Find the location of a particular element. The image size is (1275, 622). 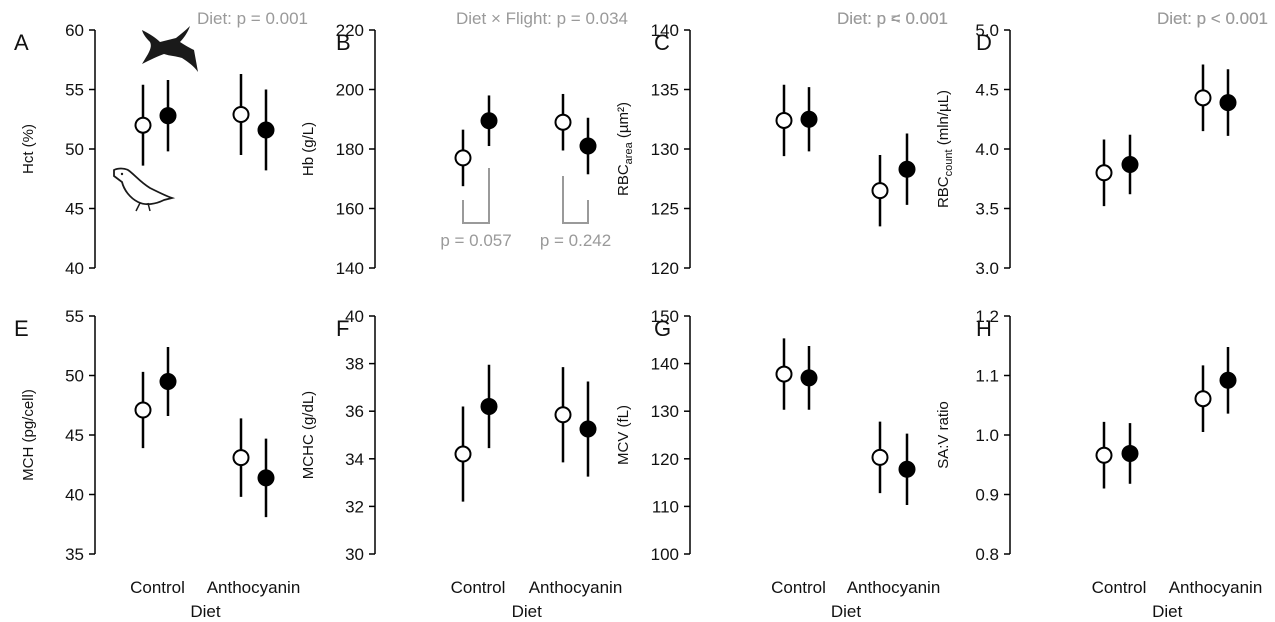

panel-letter: C is located at coordinates (662, 42).